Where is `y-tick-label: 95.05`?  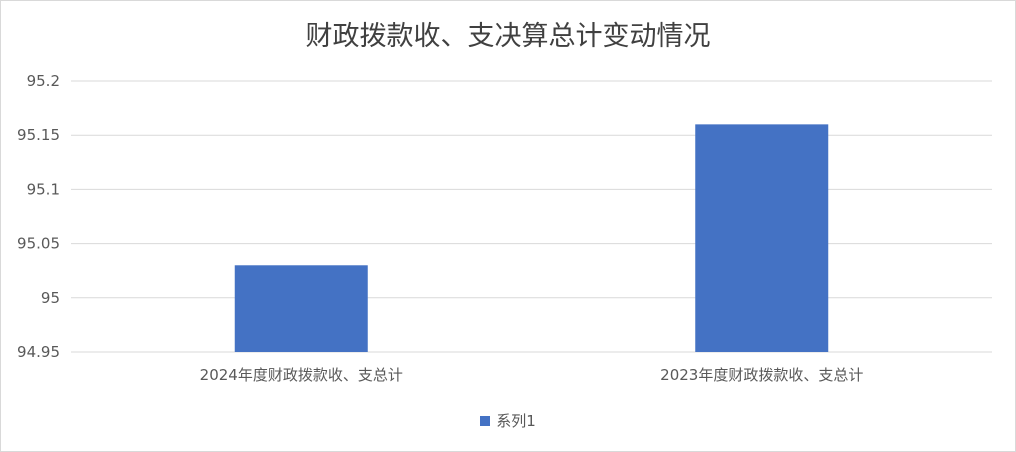 y-tick-label: 95.05 is located at coordinates (38, 244).